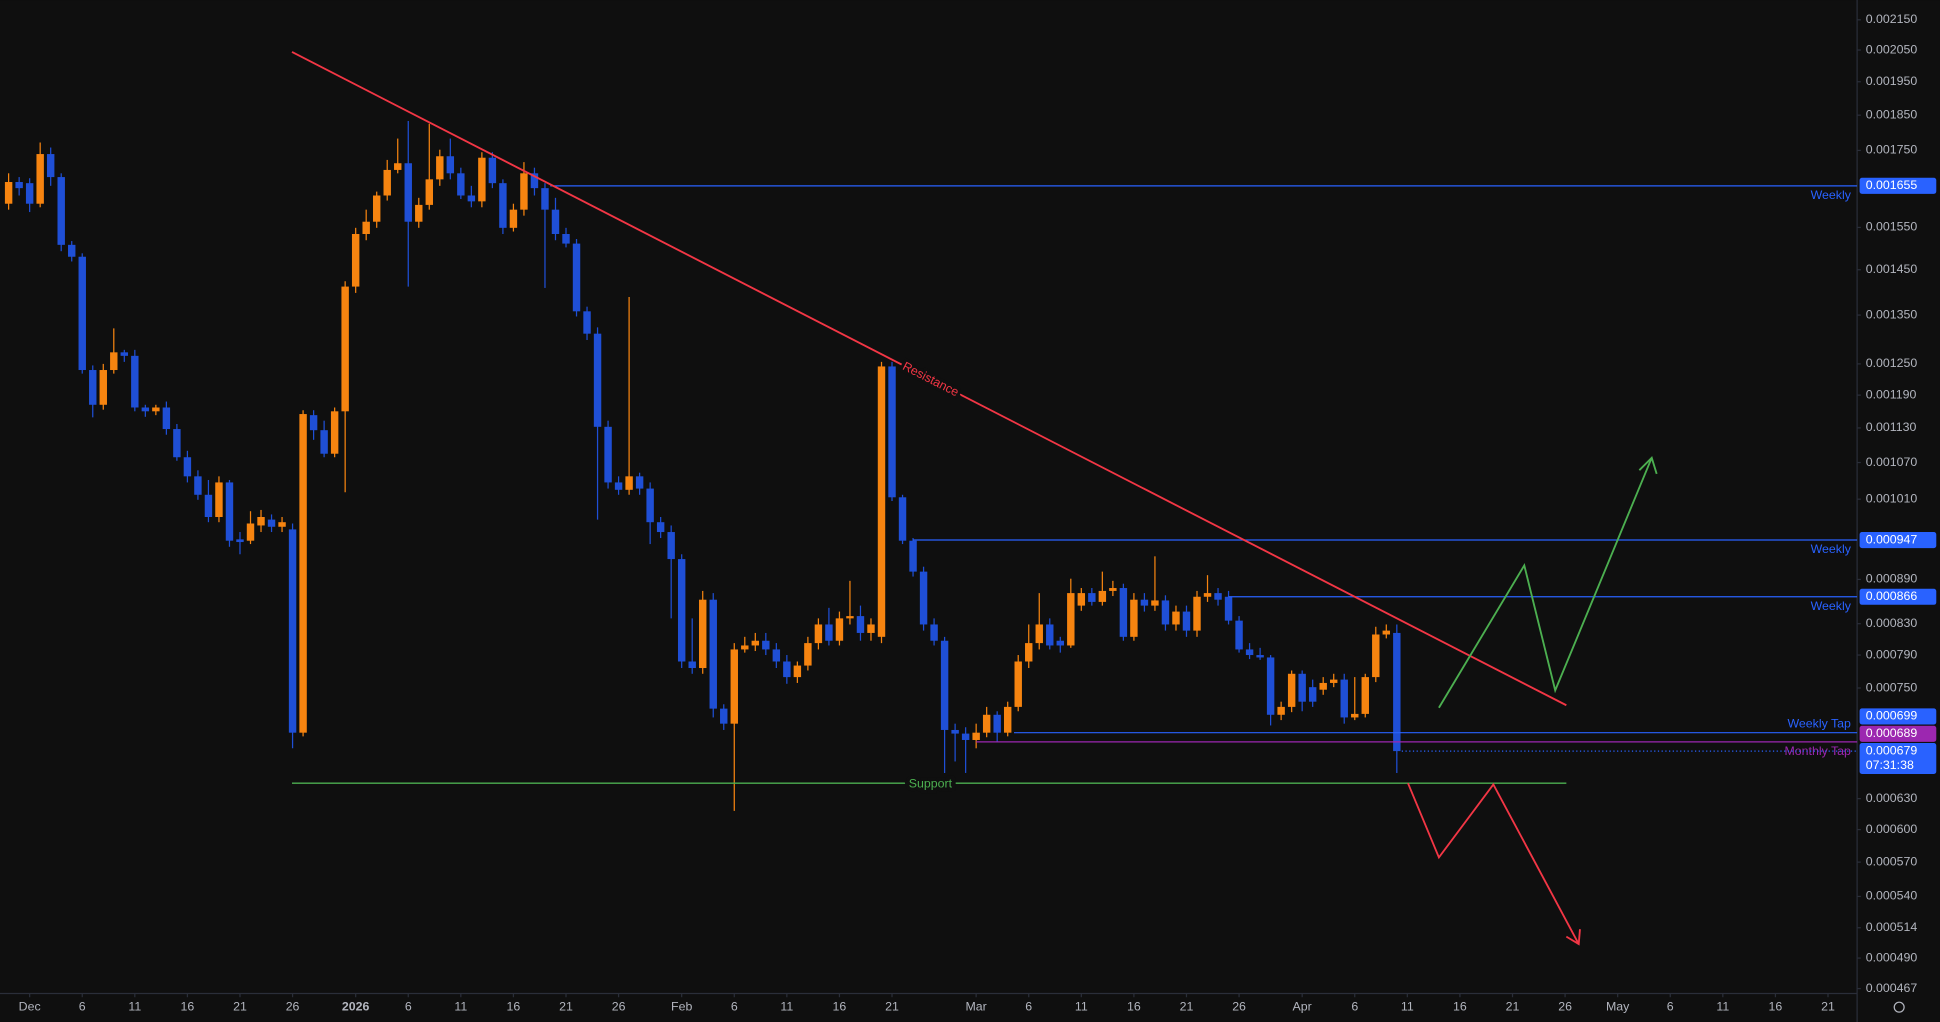 The width and height of the screenshot is (1940, 1022). Describe the element at coordinates (1899, 1007) in the screenshot. I see `settings-icon` at that location.